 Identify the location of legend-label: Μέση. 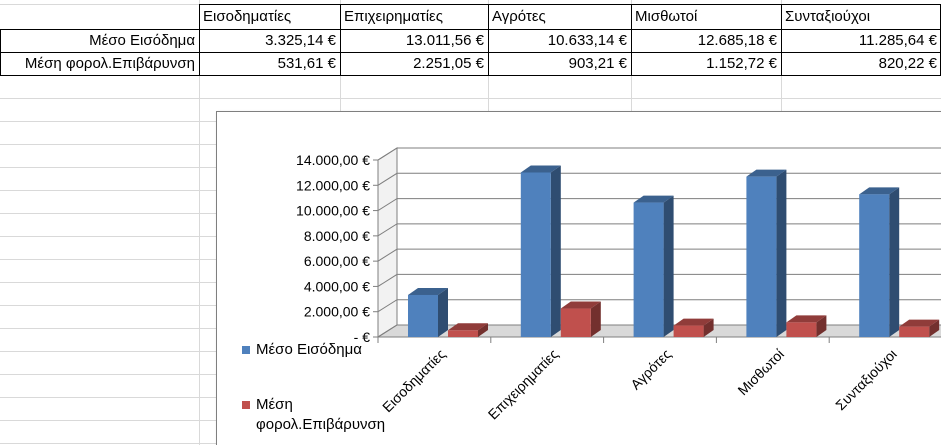
(274, 404).